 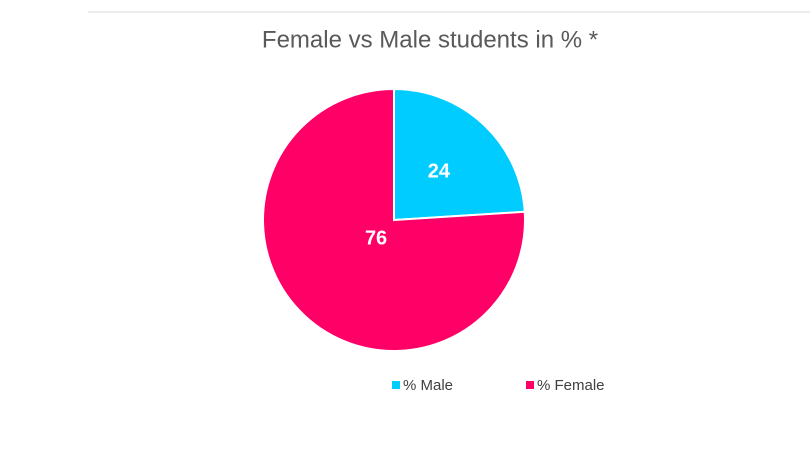 I want to click on chart-title: Female vs Male students in % *, so click(x=430, y=39).